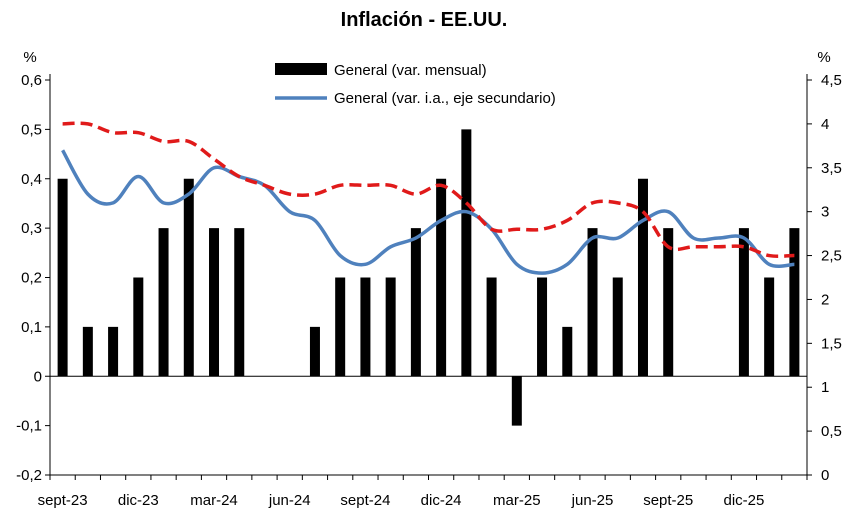 This screenshot has height=514, width=849. Describe the element at coordinates (31, 129) in the screenshot. I see `left-tick-label: 0,5` at that location.